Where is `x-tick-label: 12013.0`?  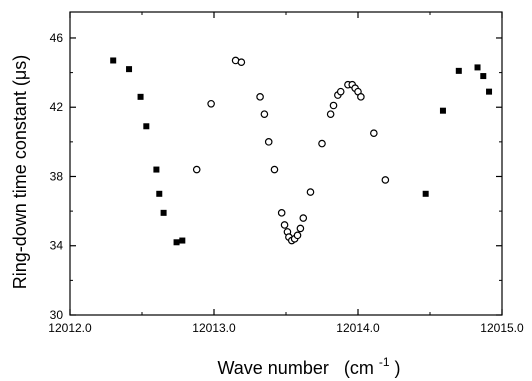 x-tick-label: 12013.0 is located at coordinates (214, 328).